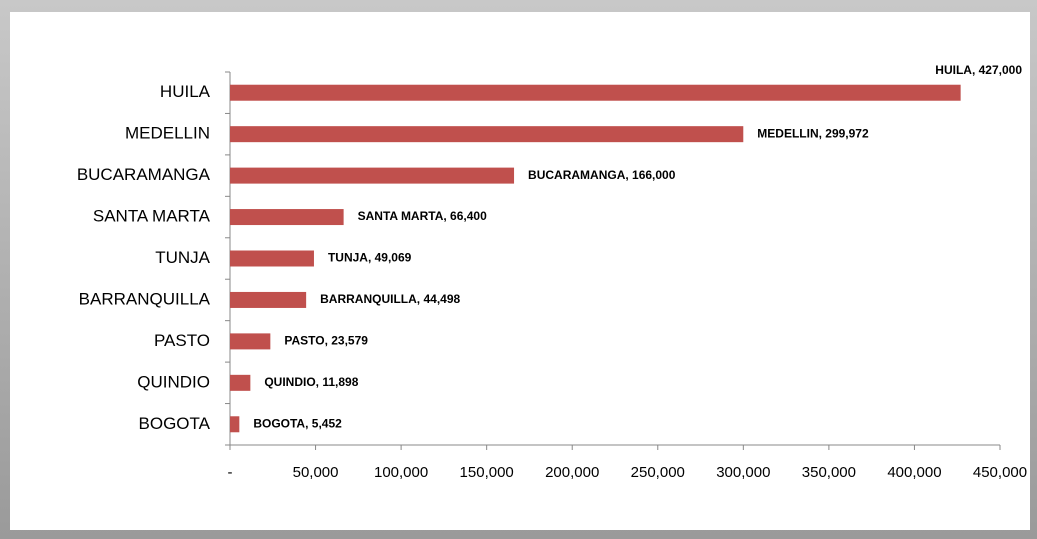  What do you see at coordinates (152, 216) in the screenshot?
I see `category-label: SANTA MARTA` at bounding box center [152, 216].